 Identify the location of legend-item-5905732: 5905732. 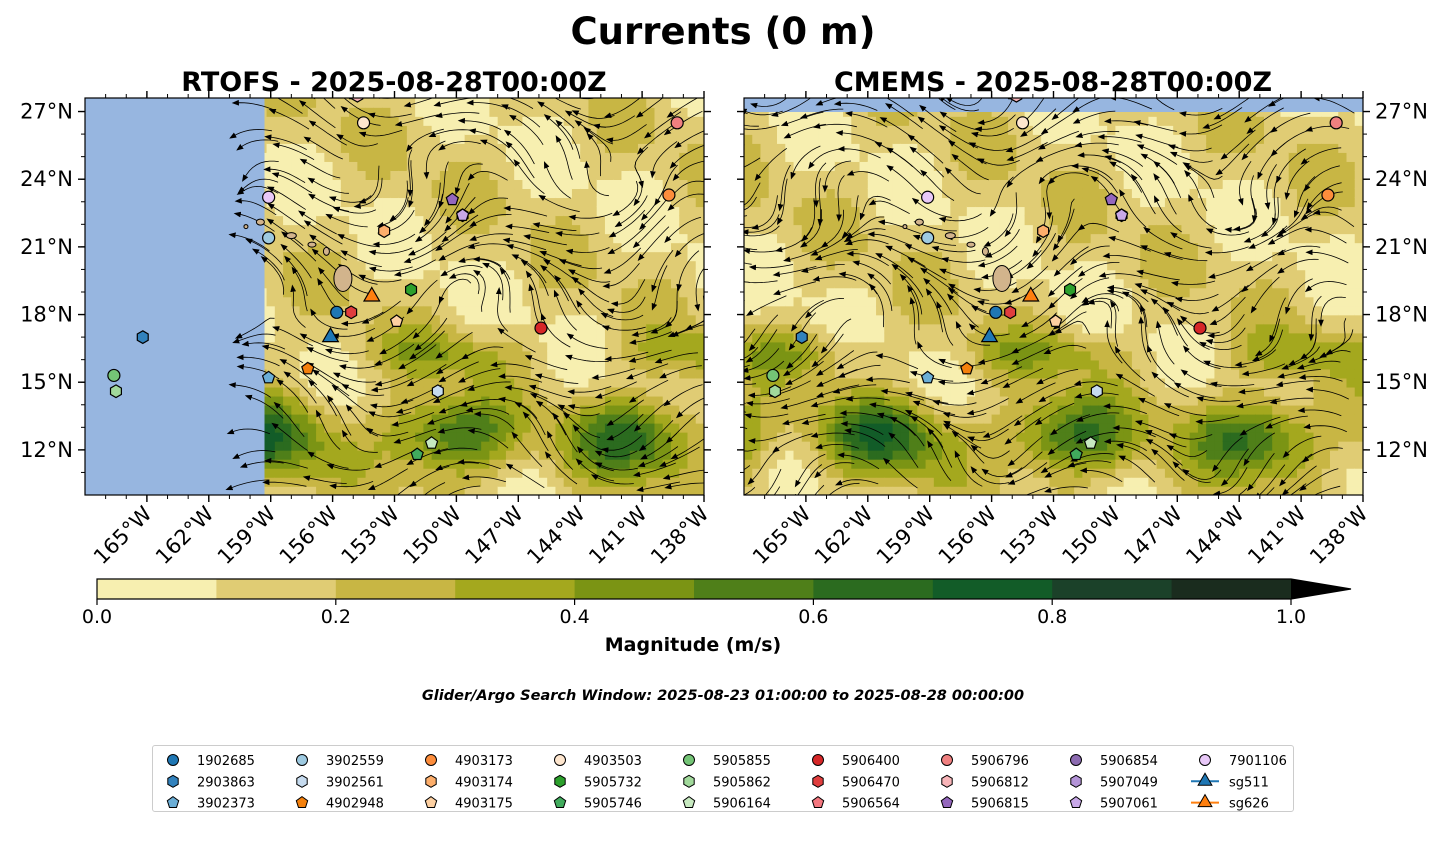
(598, 782).